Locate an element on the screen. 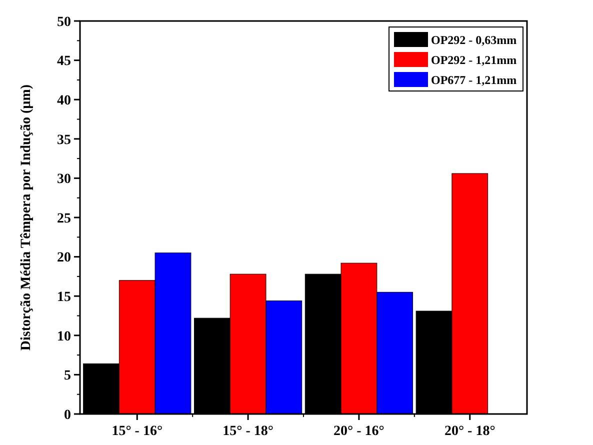 This screenshot has width=593, height=445. y-tick-label: 25 is located at coordinates (64, 218).